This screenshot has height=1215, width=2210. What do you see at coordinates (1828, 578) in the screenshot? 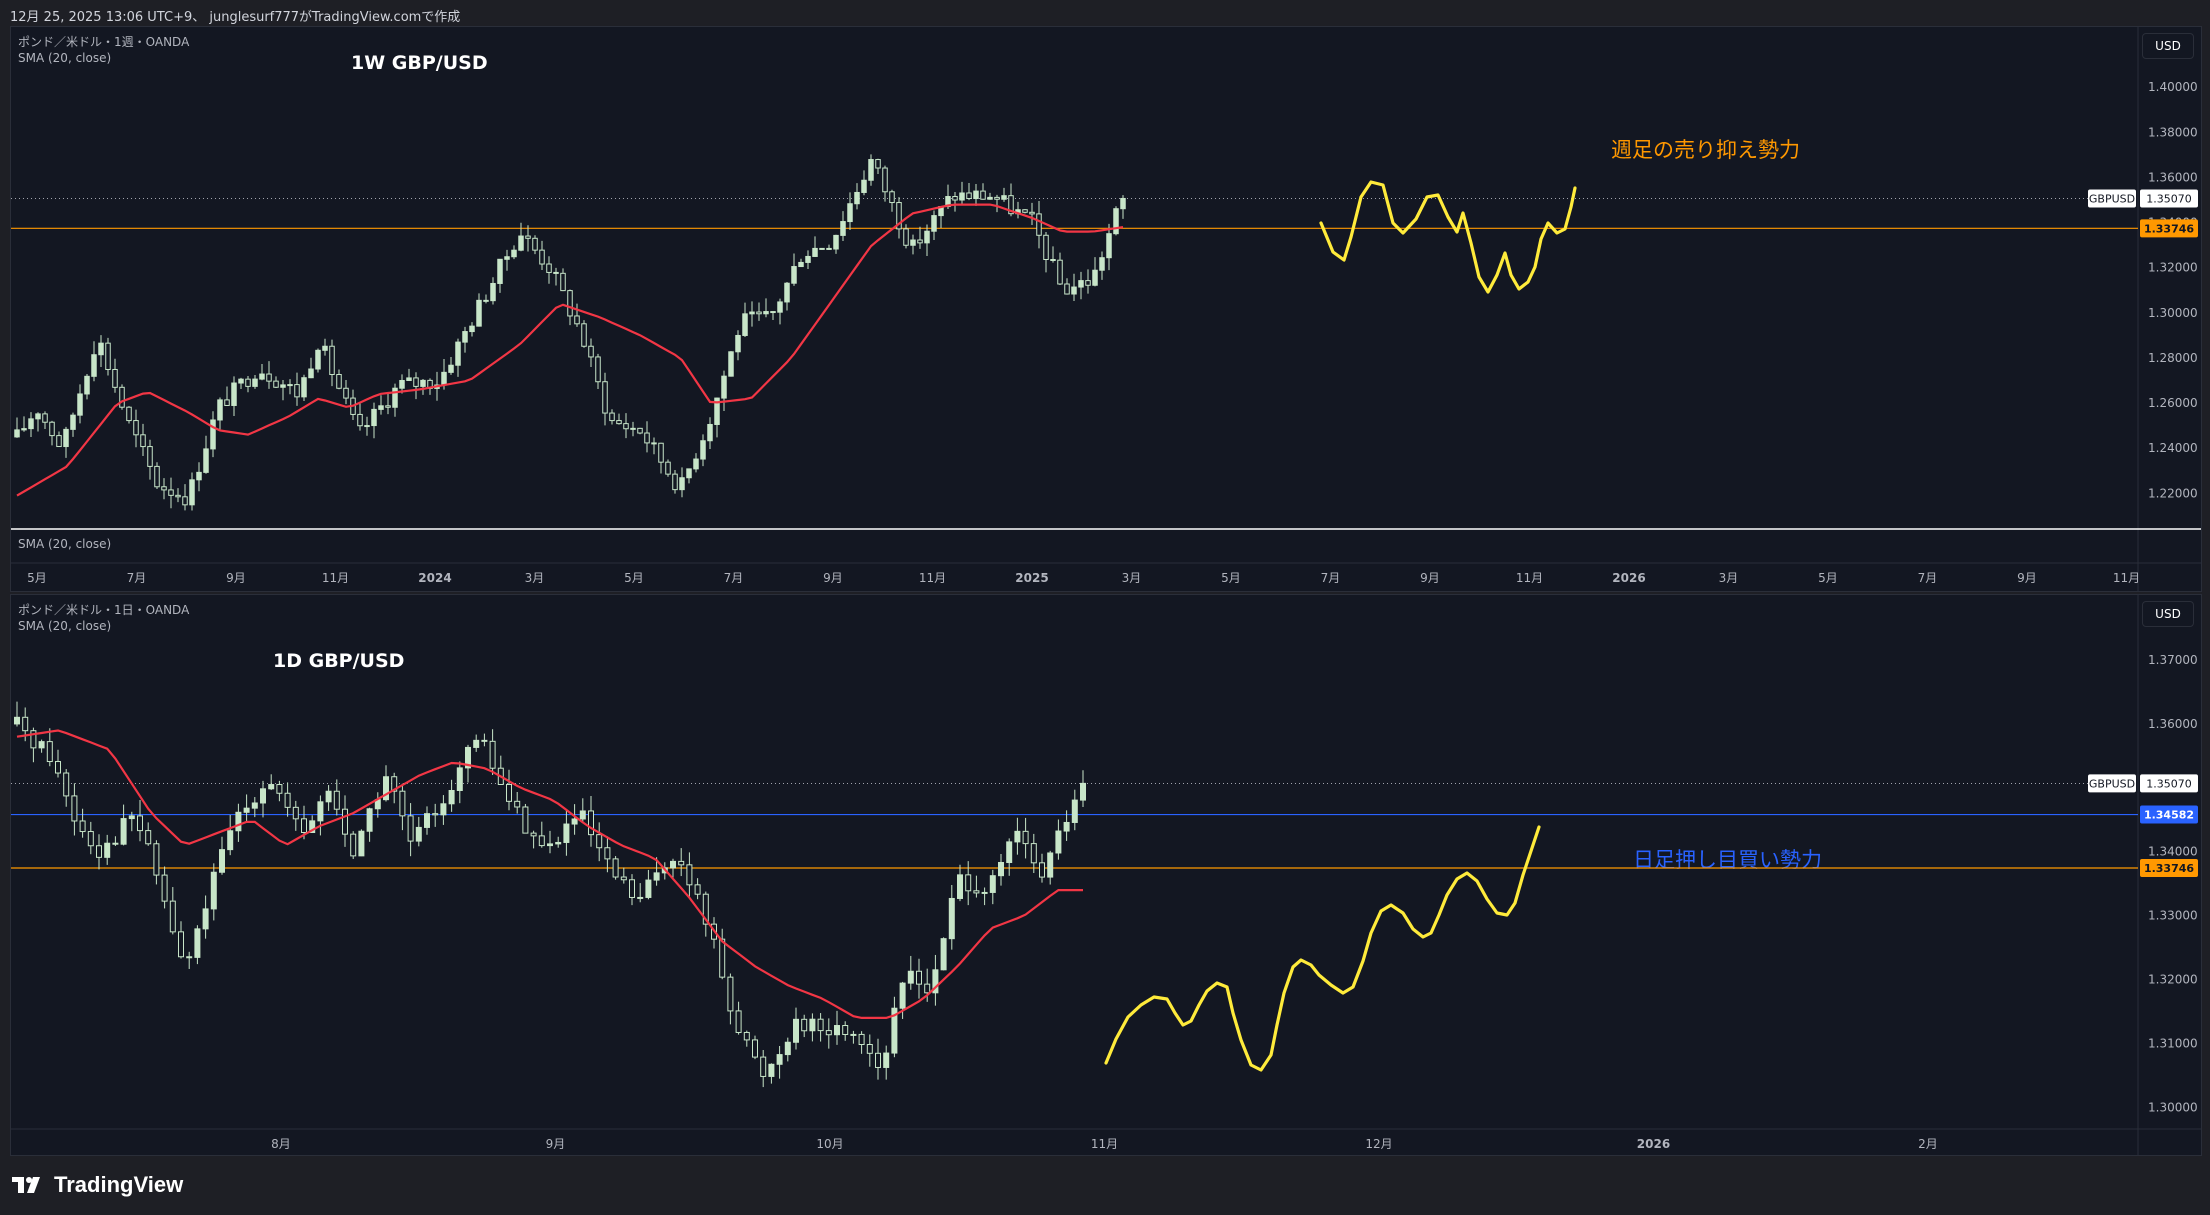
I see `x-tick-label: 5月` at bounding box center [1828, 578].